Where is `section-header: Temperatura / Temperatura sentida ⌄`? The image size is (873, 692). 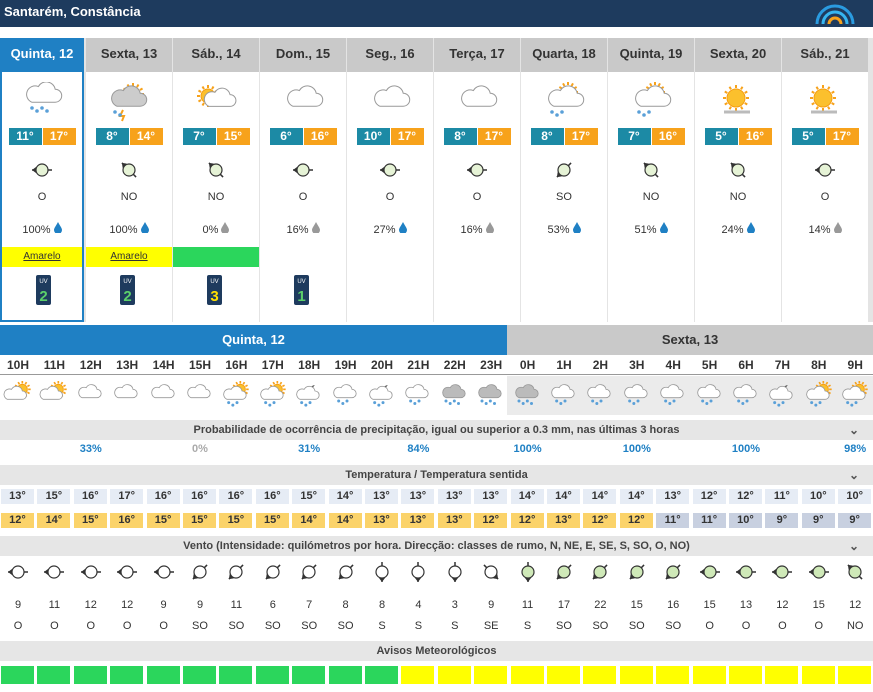 section-header: Temperatura / Temperatura sentida ⌄ is located at coordinates (436, 475).